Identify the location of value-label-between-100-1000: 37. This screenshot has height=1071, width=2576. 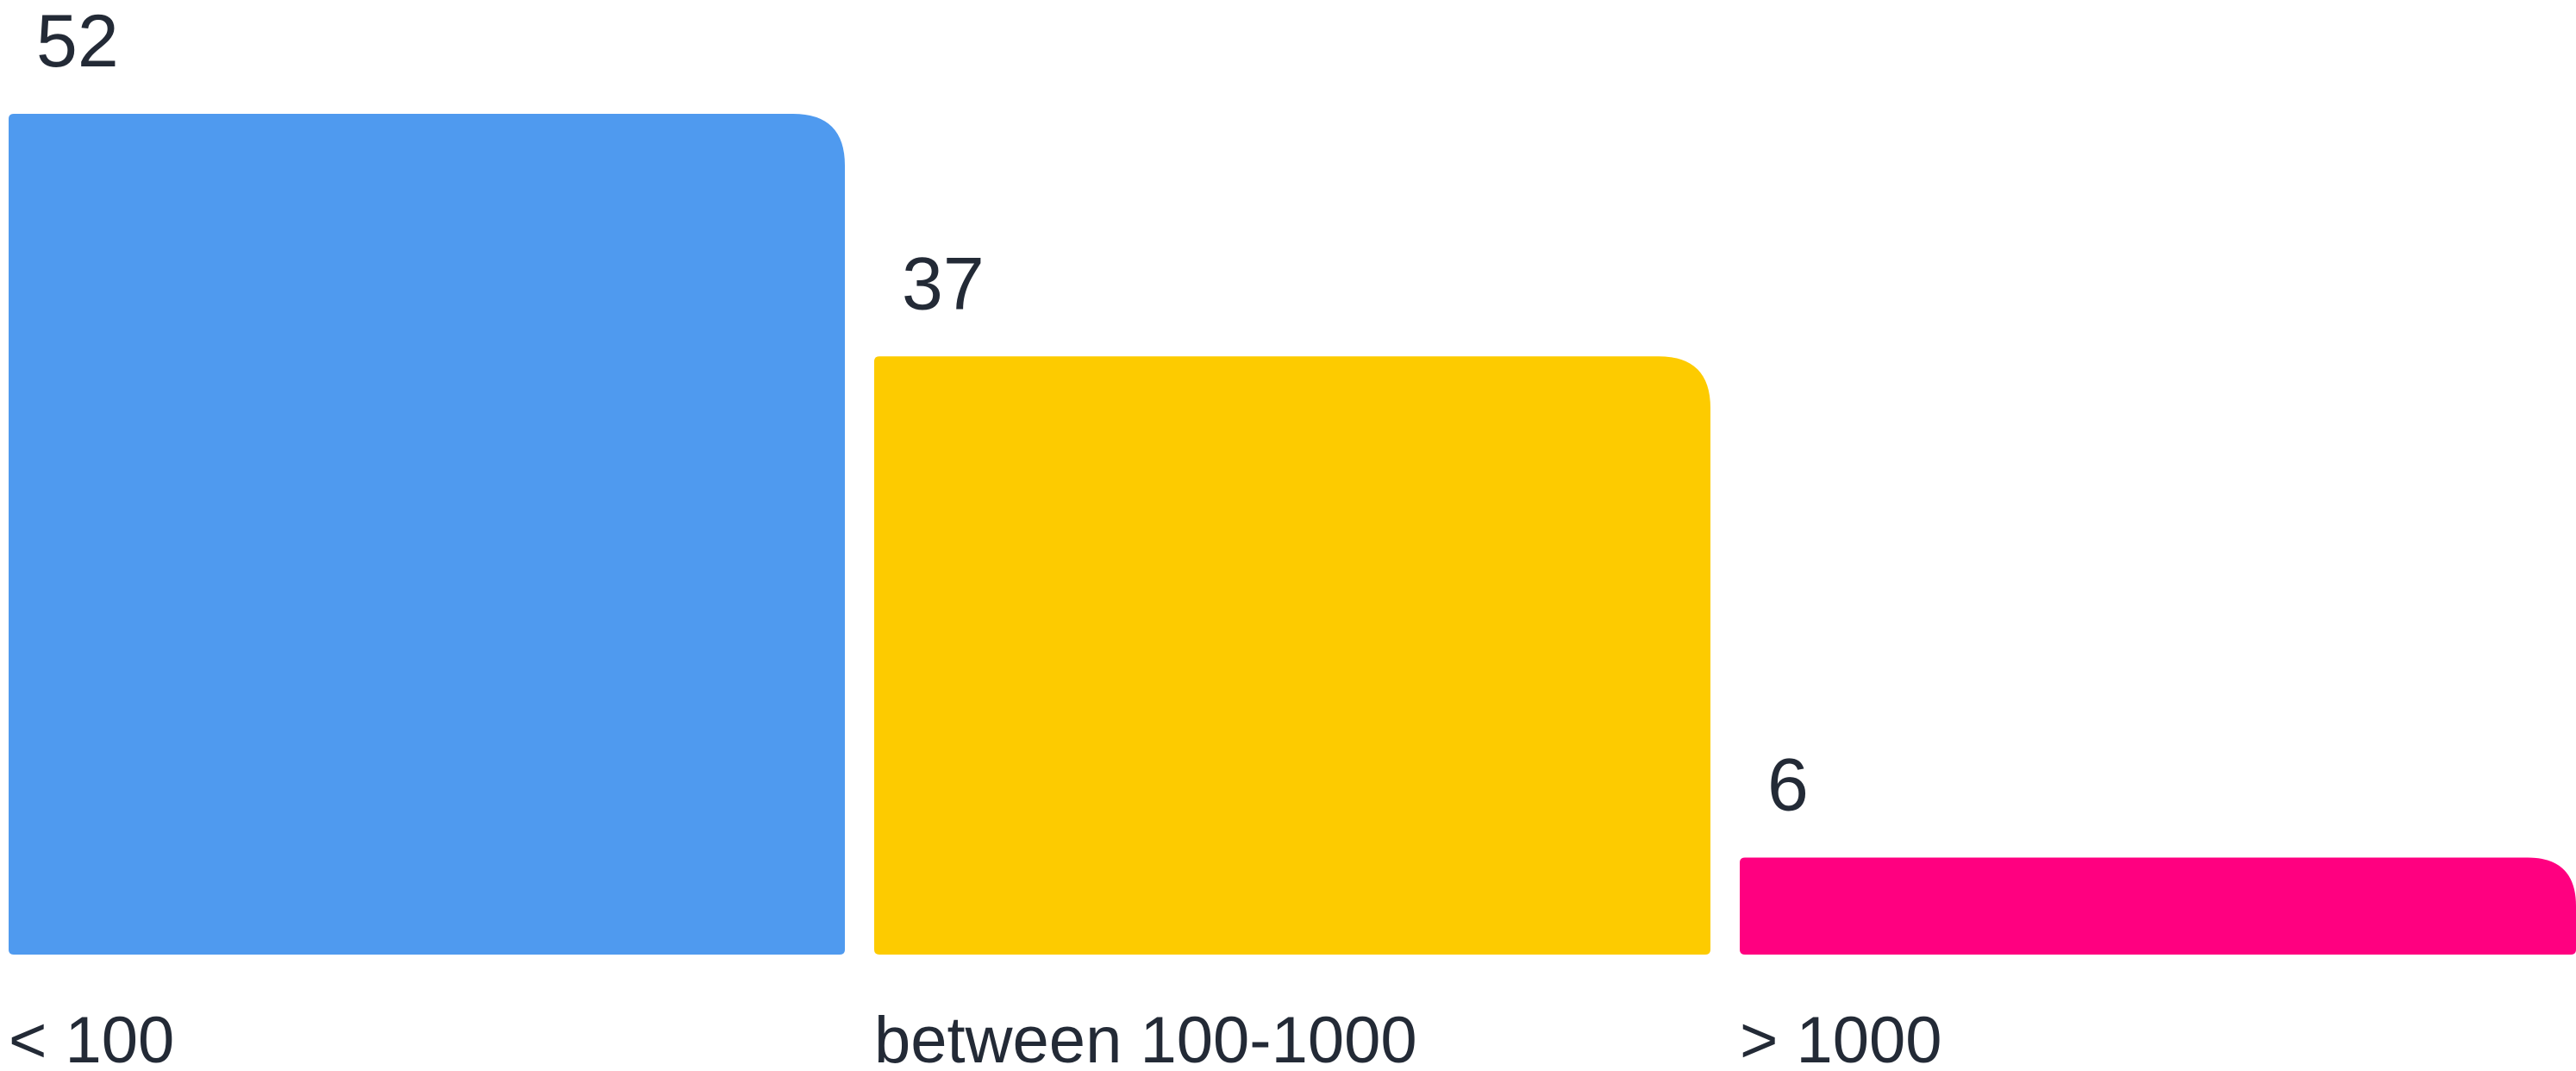
(943, 284).